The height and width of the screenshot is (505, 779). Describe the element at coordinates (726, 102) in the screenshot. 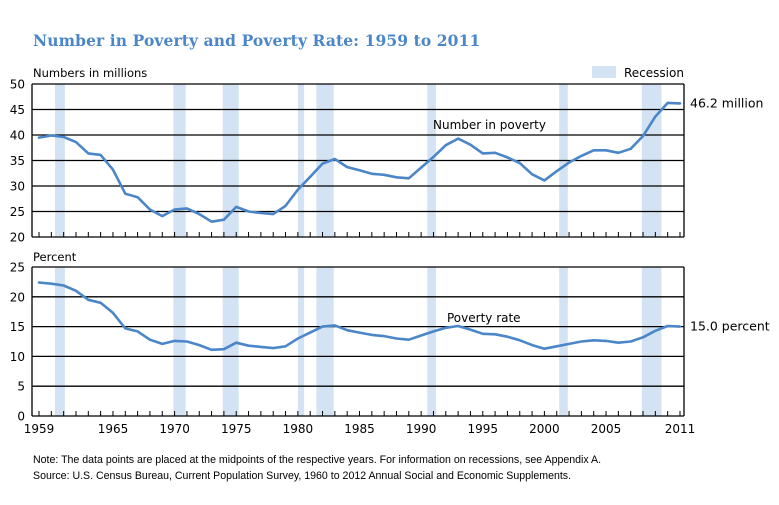

I see `end-value-label: 46.2 million` at that location.